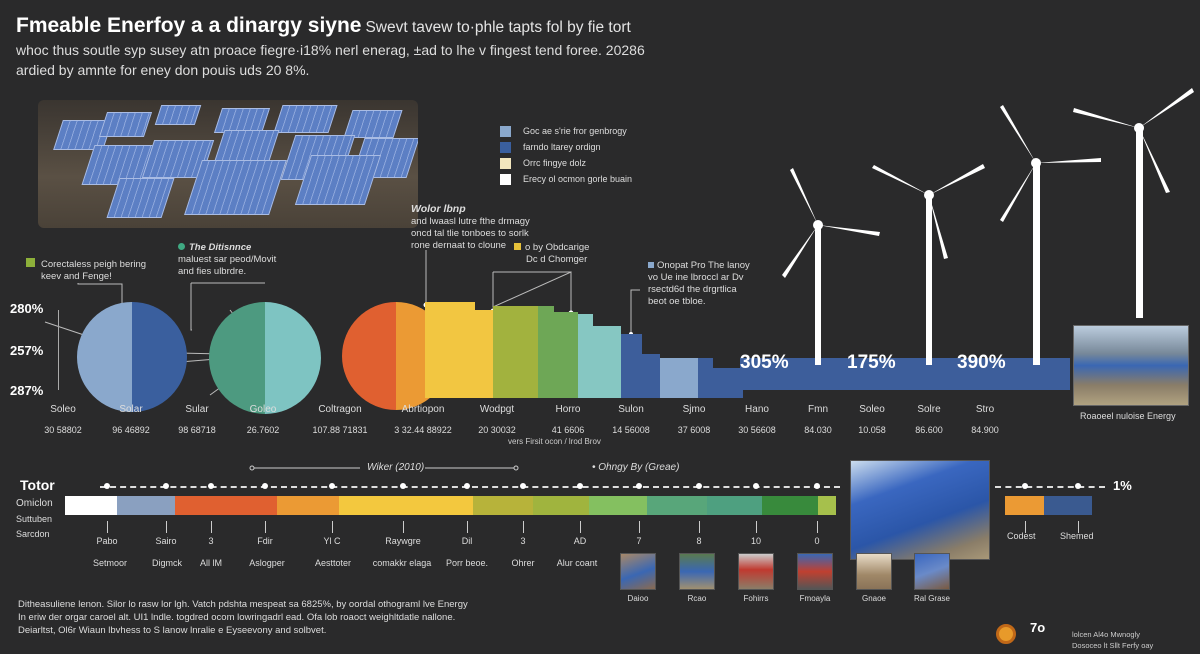 The width and height of the screenshot is (1200, 654). I want to click on legend-label: Goc ae s'rie fror genbrogy, so click(575, 131).